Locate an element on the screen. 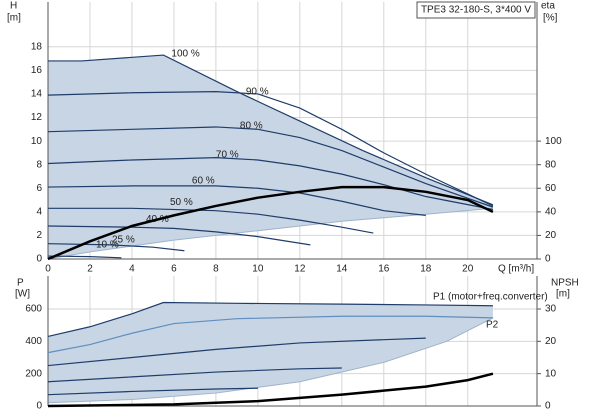 Image resolution: width=593 pixels, height=415 pixels. y2-tick-label: 100 is located at coordinates (553, 141).